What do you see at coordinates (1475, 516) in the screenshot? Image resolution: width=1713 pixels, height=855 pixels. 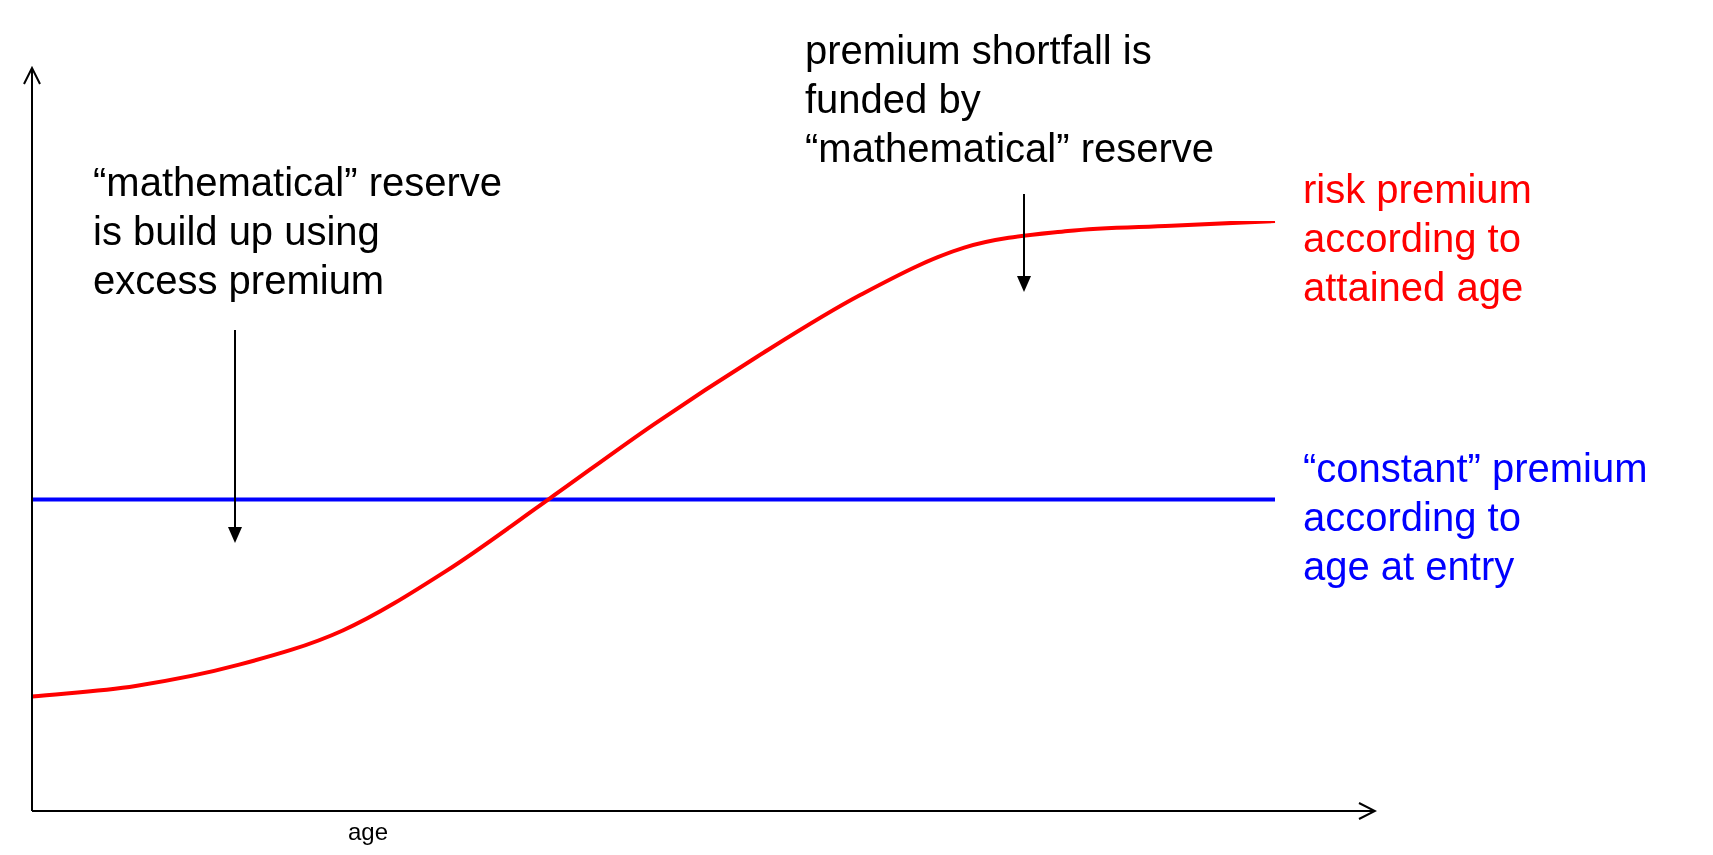 I see `series-label: “constant” premium according to age at entry` at bounding box center [1475, 516].